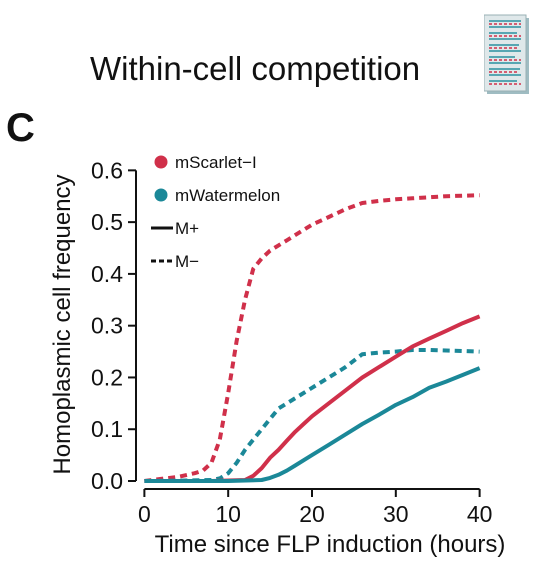  Describe the element at coordinates (216, 162) in the screenshot. I see `legend-label: mScarlet−I` at that location.